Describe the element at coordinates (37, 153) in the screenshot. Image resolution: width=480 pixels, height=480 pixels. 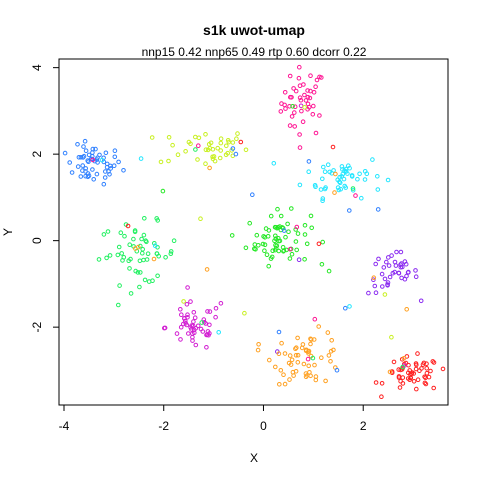
I see `y-tick-label: 2` at that location.